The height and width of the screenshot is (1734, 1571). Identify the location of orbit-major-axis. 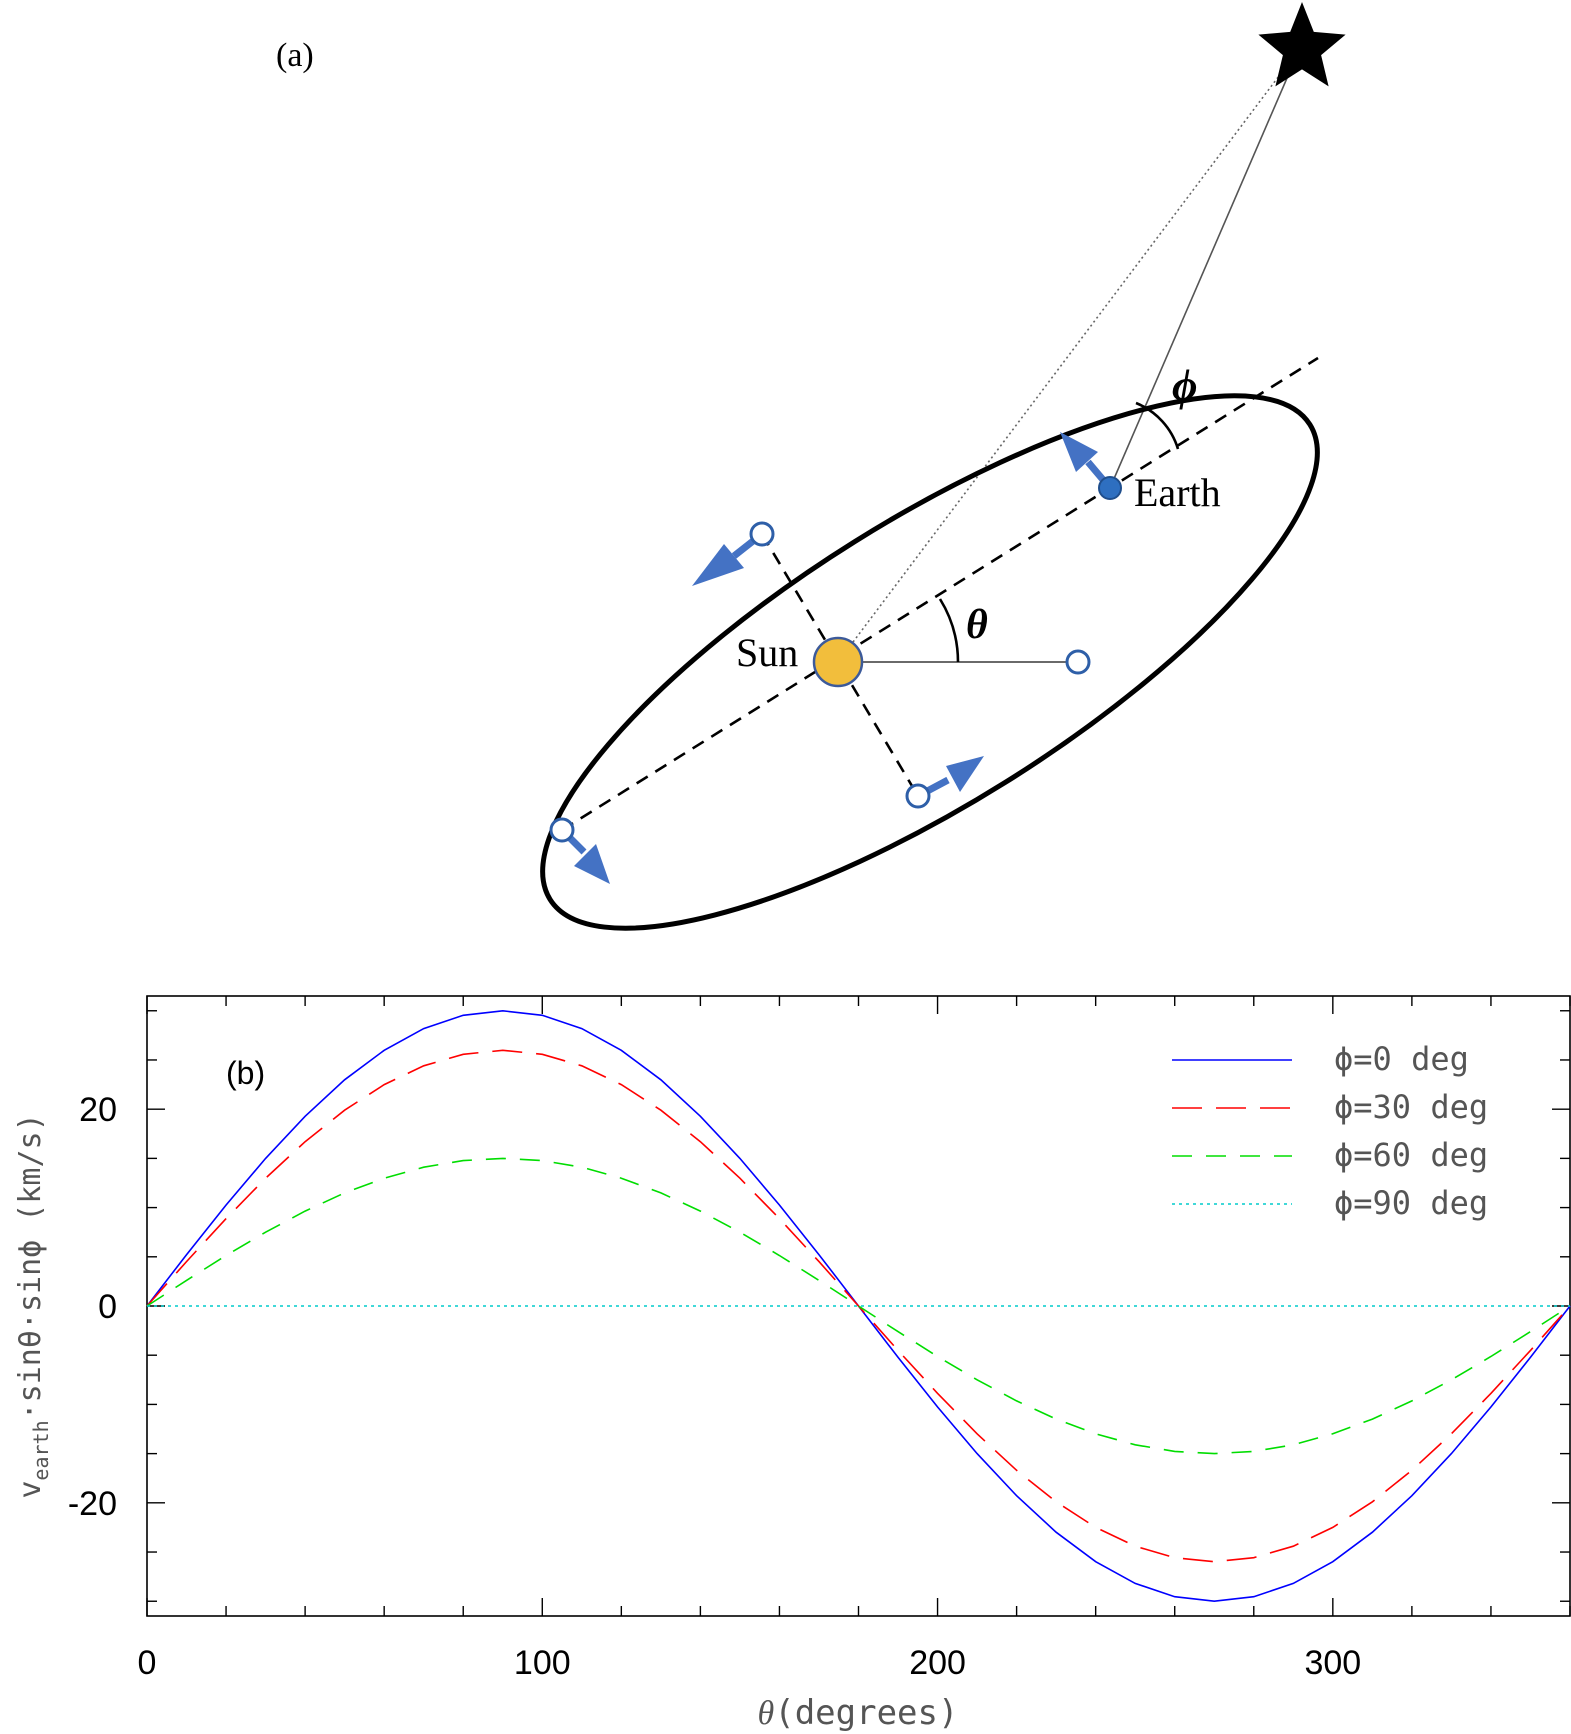
(940, 594).